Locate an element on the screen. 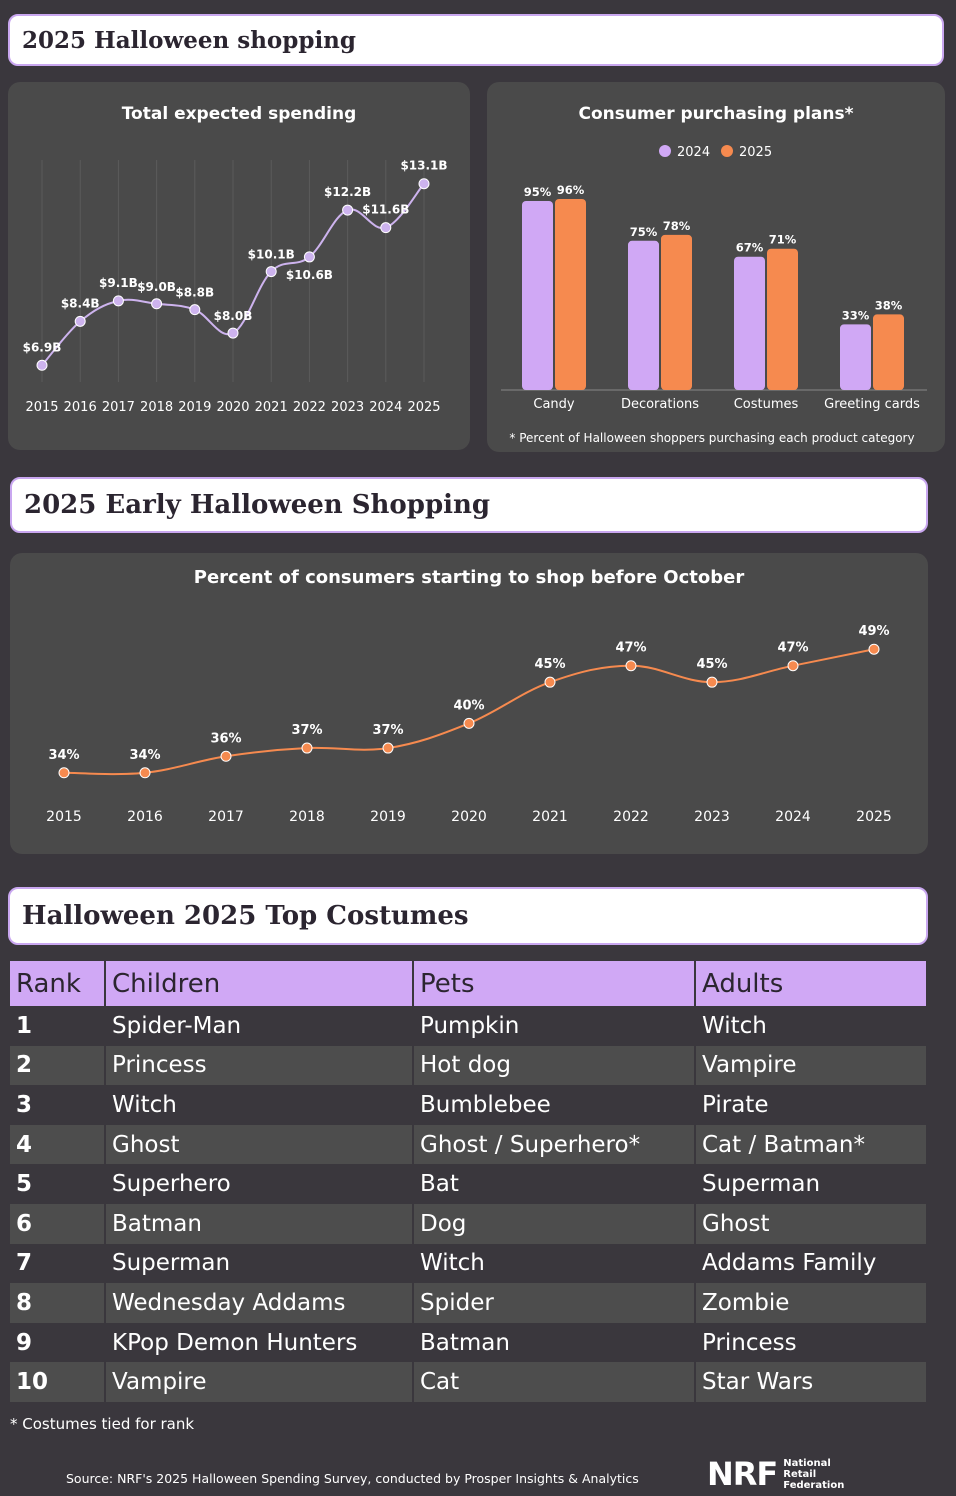 The image size is (956, 1496). cell-rank: 5 is located at coordinates (58, 1184).